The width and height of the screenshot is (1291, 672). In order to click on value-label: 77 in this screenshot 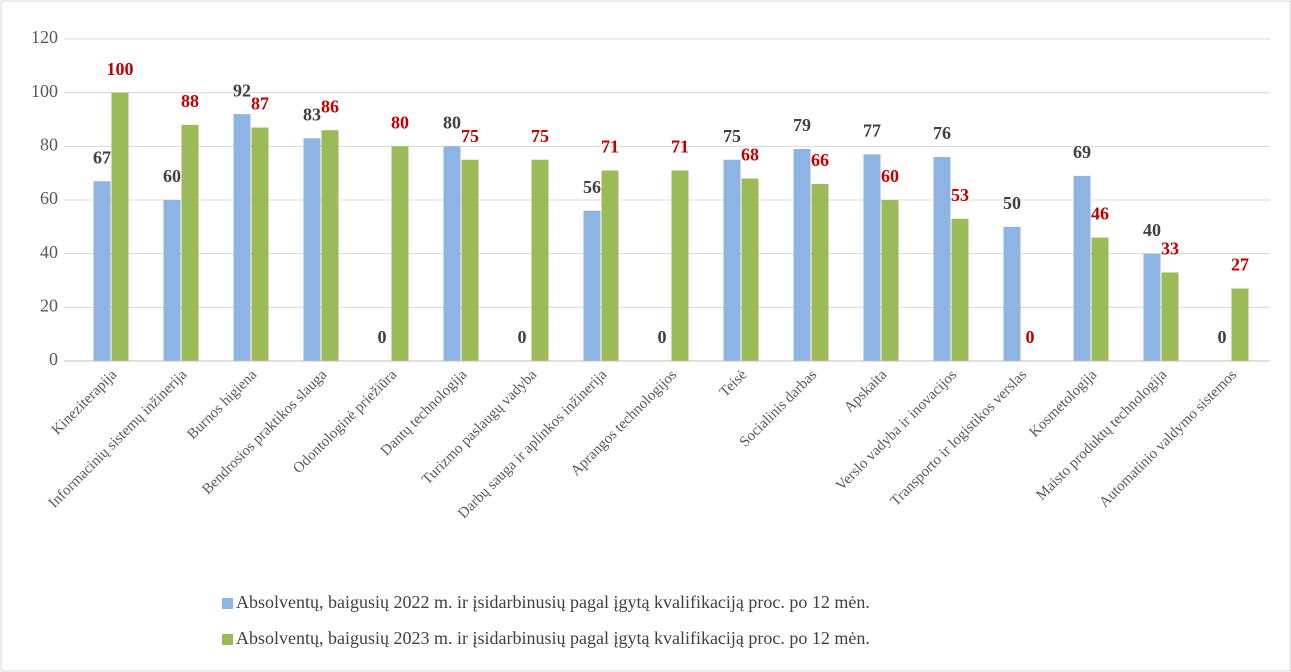, I will do `click(872, 131)`.